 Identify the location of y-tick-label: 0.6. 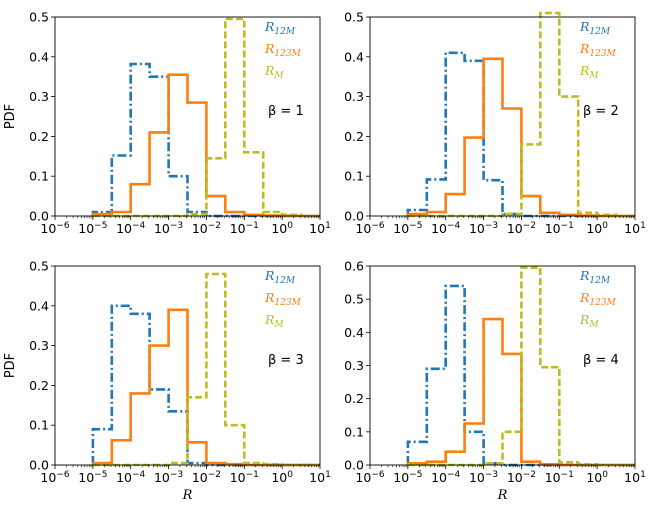
(354, 266).